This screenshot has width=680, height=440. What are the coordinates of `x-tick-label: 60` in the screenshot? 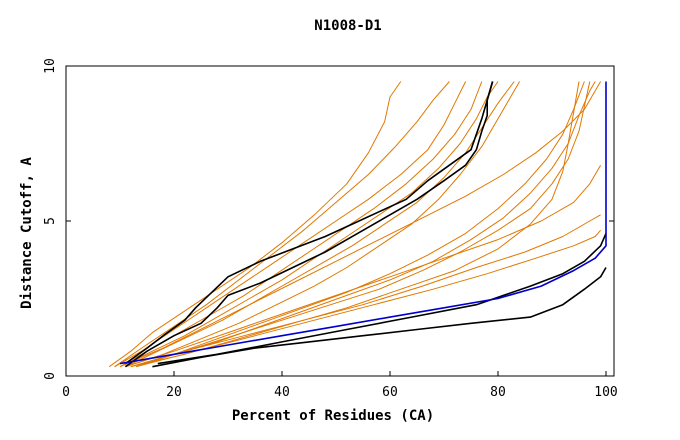 It's located at (390, 392).